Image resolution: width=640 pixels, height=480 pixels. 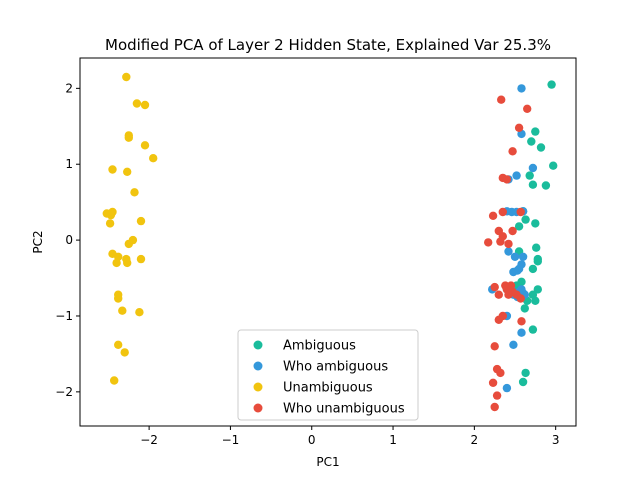 What do you see at coordinates (556, 440) in the screenshot?
I see `x-tick-label: 3` at bounding box center [556, 440].